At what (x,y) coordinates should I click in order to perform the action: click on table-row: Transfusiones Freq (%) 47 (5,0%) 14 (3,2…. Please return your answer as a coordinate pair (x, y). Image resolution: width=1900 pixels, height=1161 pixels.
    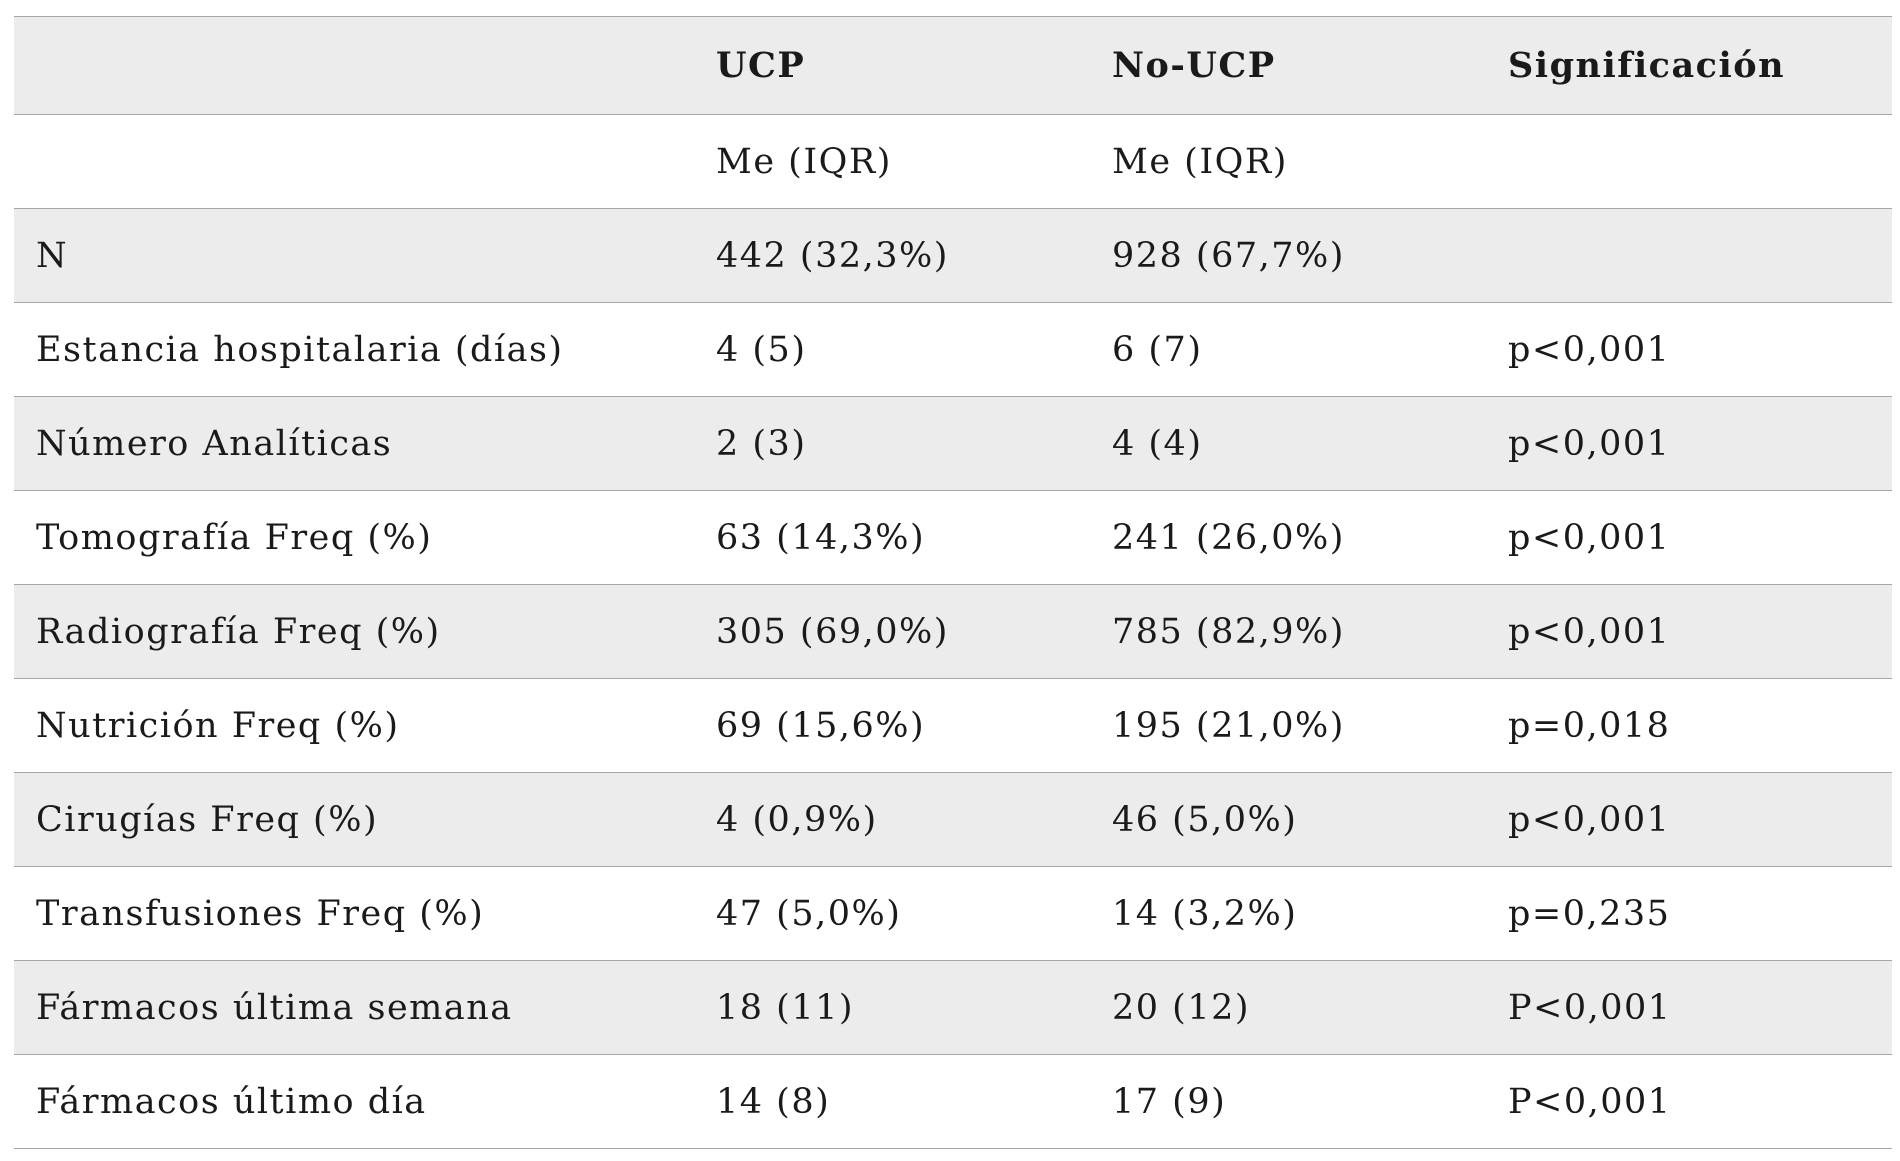
    Looking at the image, I should click on (953, 913).